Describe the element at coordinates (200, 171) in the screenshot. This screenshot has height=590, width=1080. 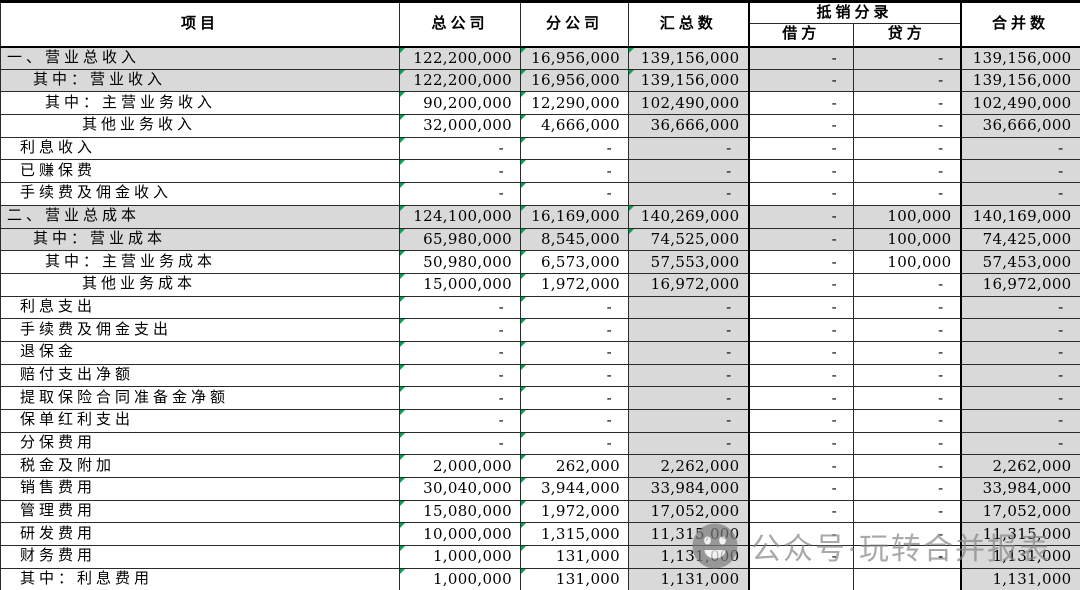
I see `row-label-cell: 已赚保费` at that location.